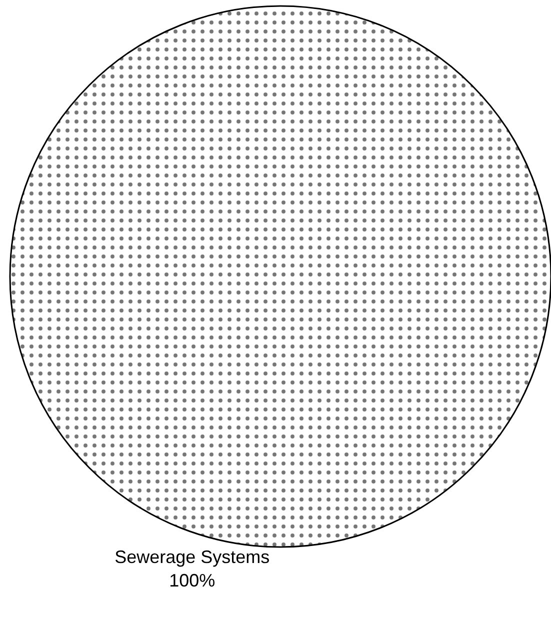 Image resolution: width=551 pixels, height=626 pixels. Describe the element at coordinates (192, 557) in the screenshot. I see `slice-label: Sewerage Systems` at that location.